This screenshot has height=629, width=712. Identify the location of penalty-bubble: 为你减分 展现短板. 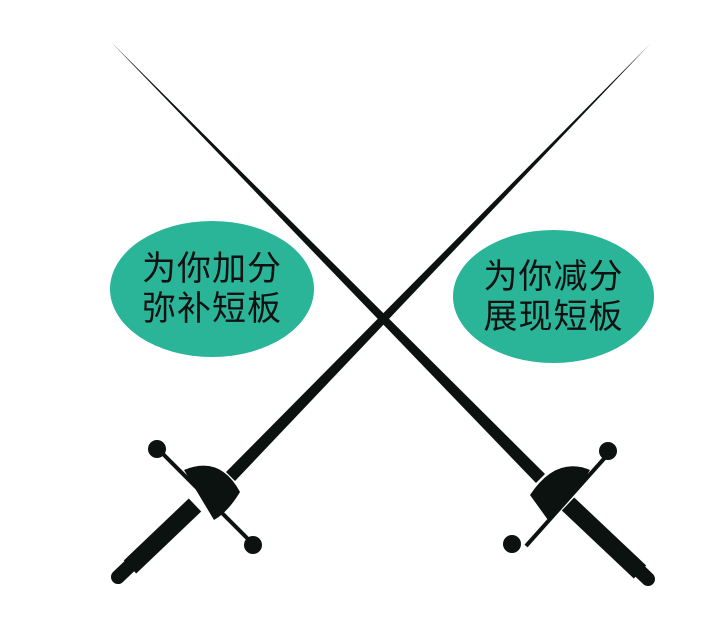
(553, 296).